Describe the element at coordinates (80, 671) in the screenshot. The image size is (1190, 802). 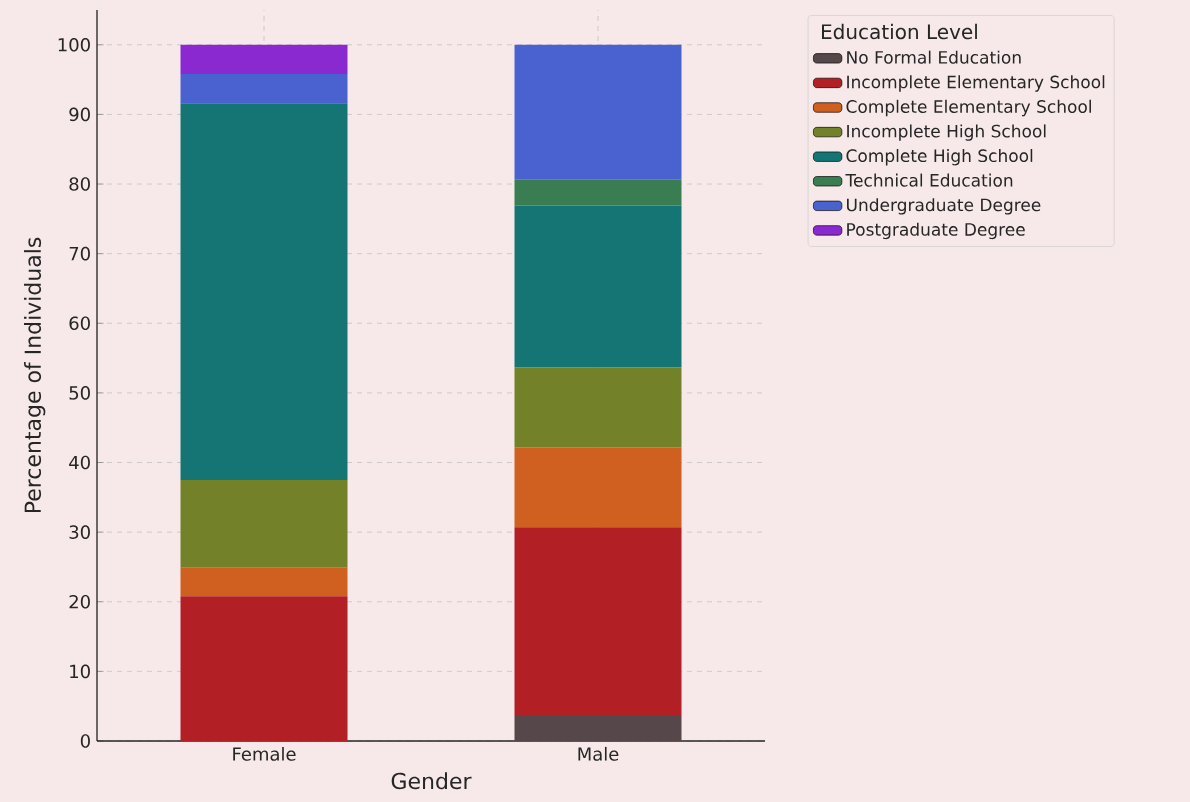
I see `y-tick-label: 10` at that location.